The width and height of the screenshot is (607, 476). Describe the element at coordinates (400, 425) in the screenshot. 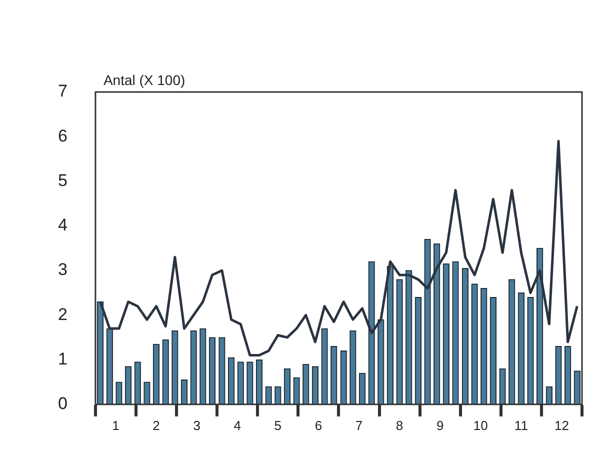

I see `x-tick-label: 8` at that location.